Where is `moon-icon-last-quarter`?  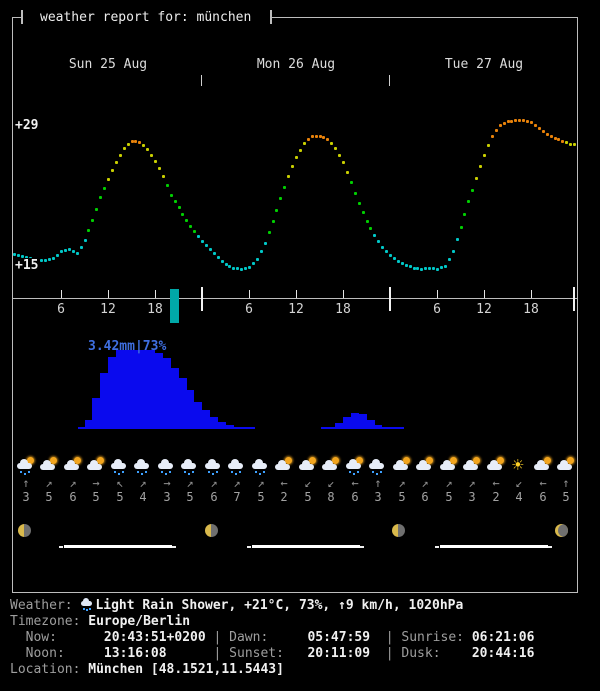 moon-icon-last-quarter is located at coordinates (398, 530).